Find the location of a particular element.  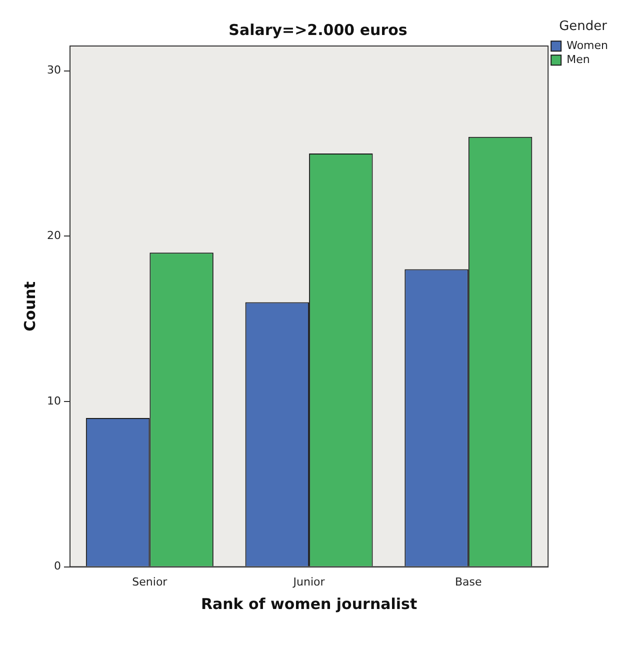

legend-label: Women is located at coordinates (587, 45).